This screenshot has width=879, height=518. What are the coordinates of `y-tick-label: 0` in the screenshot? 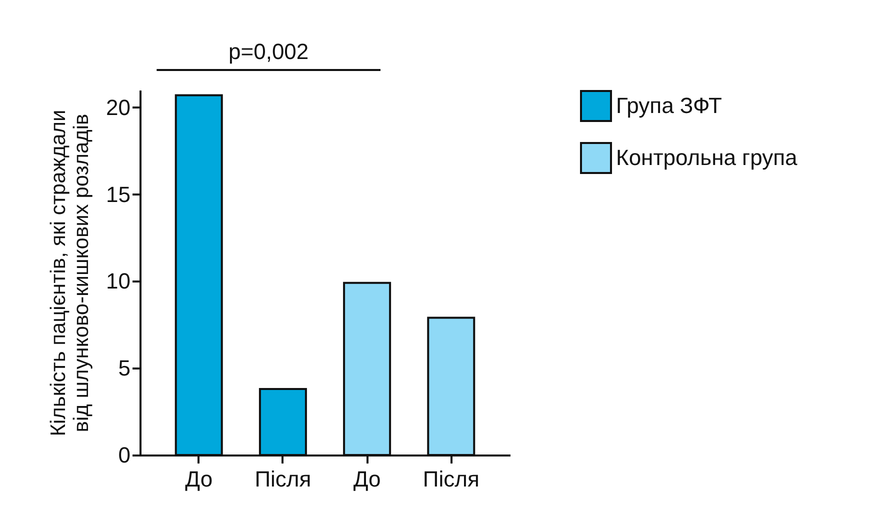 It's located at (124, 455).